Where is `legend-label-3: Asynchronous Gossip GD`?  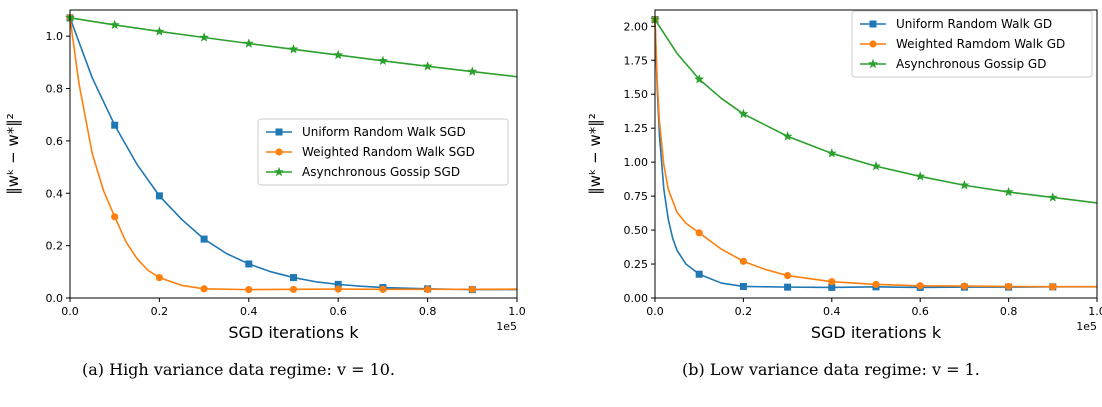
legend-label-3: Asynchronous Gossip GD is located at coordinates (971, 64).